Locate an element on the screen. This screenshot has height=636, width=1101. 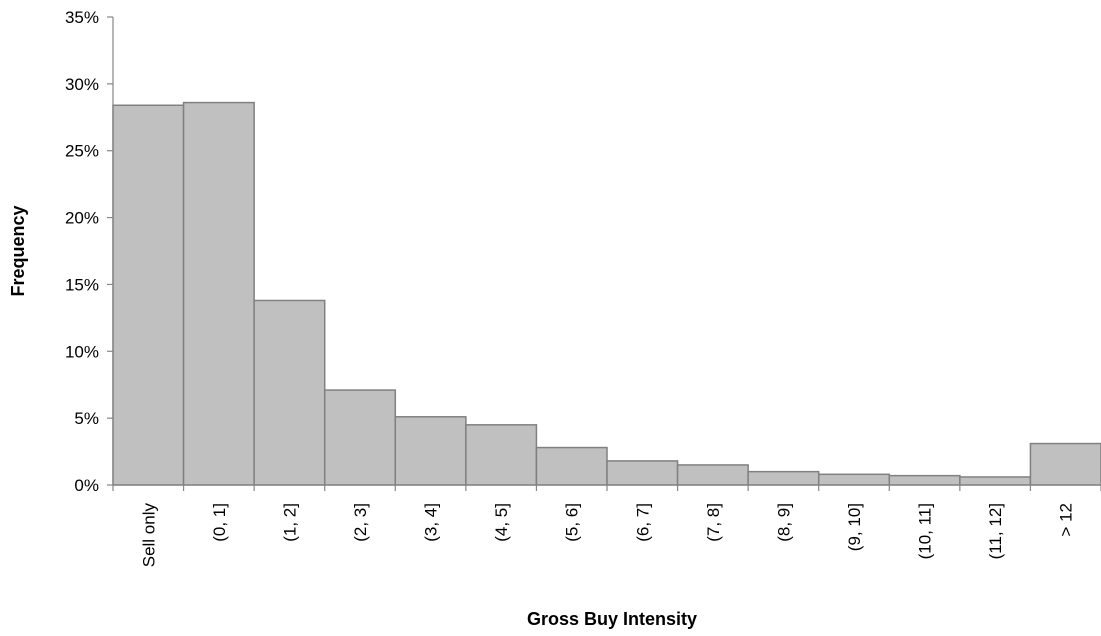
x-tick-label: (2, 3] is located at coordinates (360, 522).